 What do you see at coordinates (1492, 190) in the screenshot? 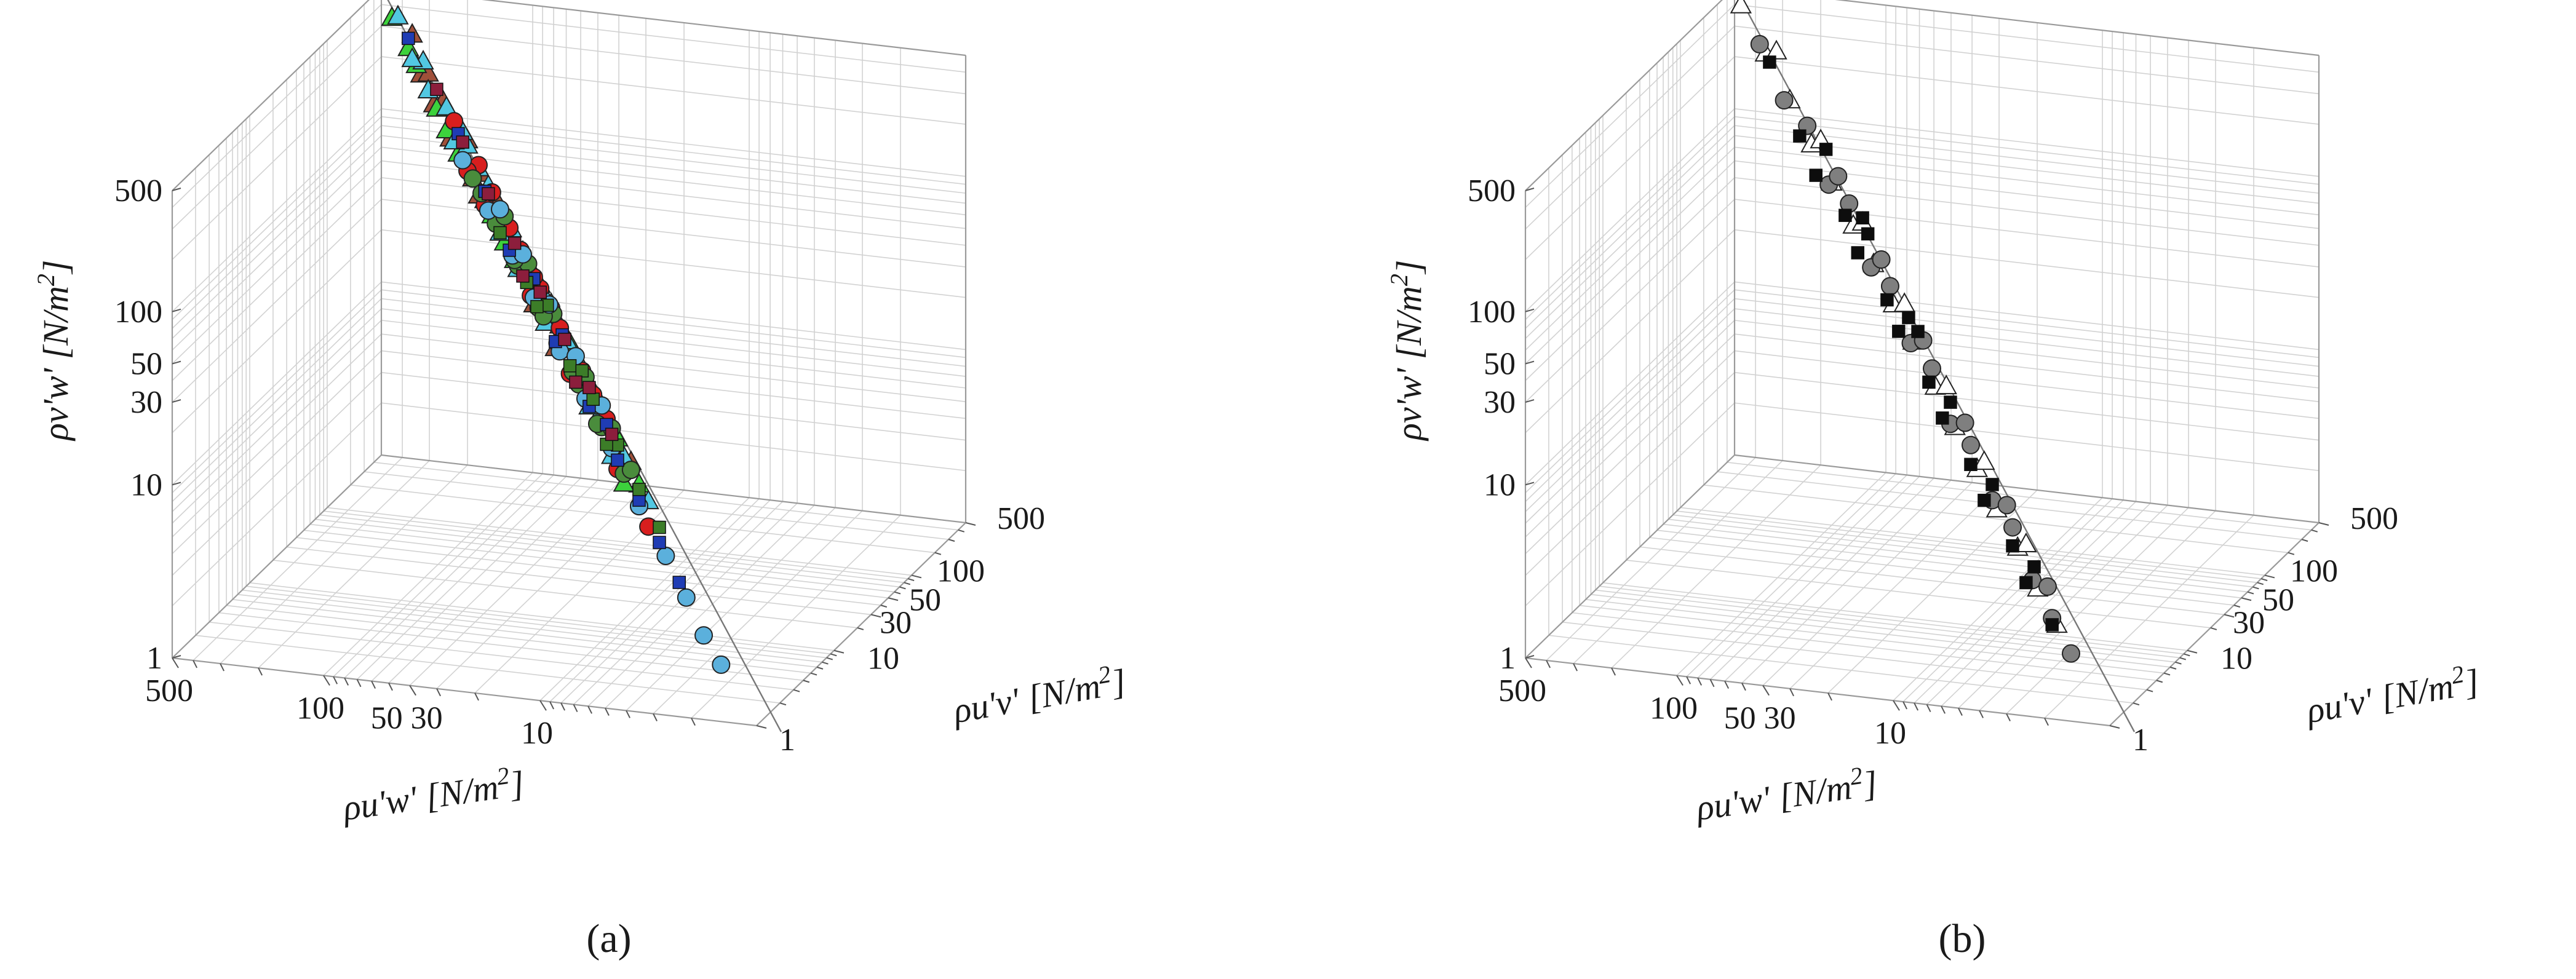
I see `z-tick-label: 500` at bounding box center [1492, 190].